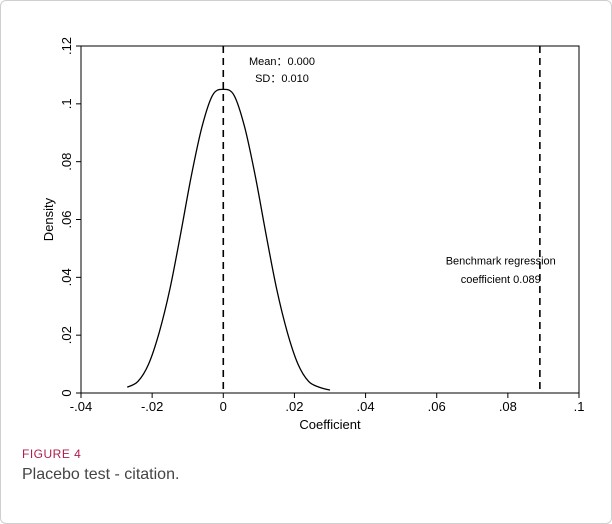 Image resolution: width=612 pixels, height=524 pixels. What do you see at coordinates (66, 162) in the screenshot?
I see `y-tick-label: .08` at bounding box center [66, 162].